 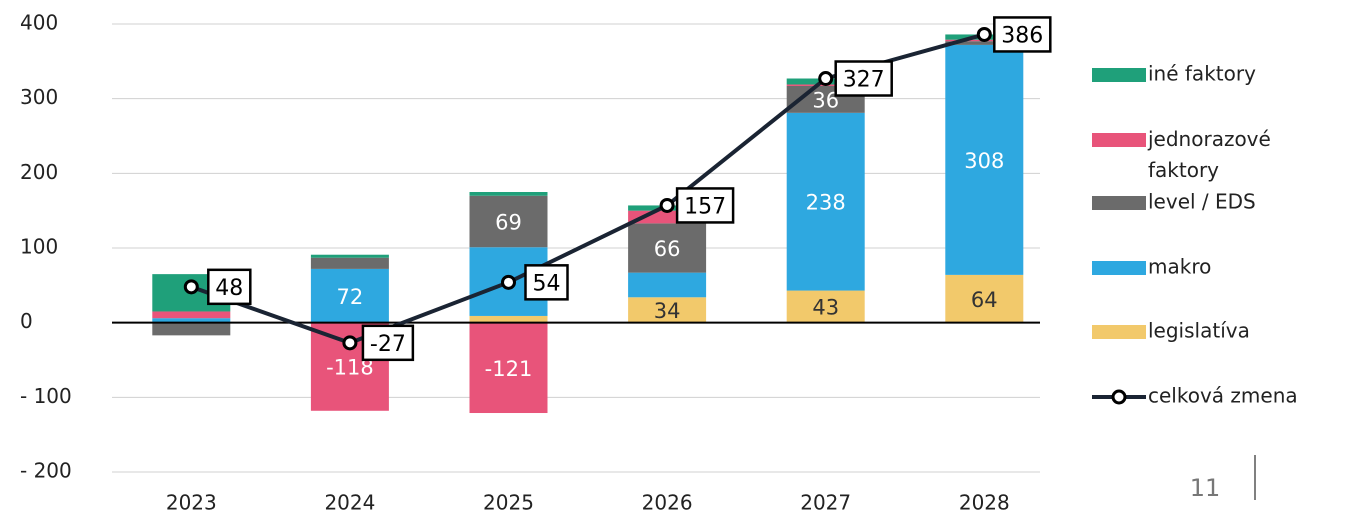 I want to click on total-label: 157, so click(x=705, y=206).